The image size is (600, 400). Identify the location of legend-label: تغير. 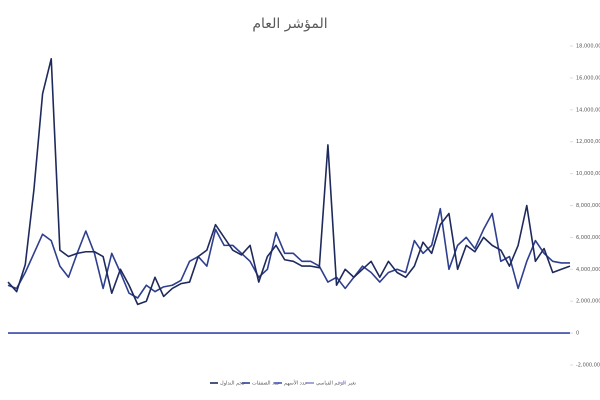
(352, 384).